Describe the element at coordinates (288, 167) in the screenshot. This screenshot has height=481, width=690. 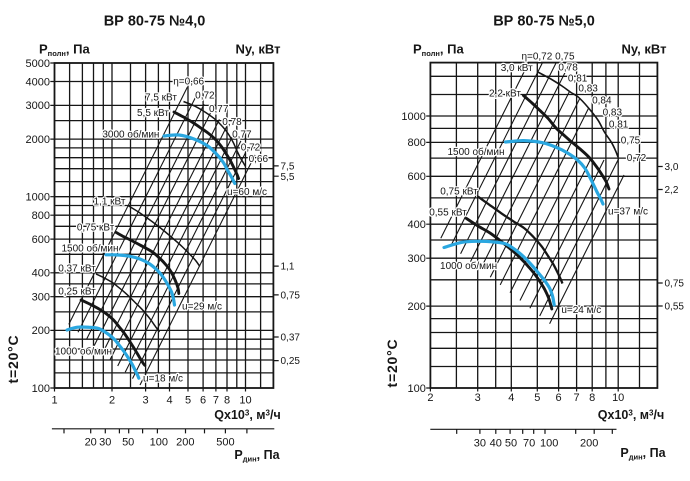
I see `svg-text: 7,5` at that location.